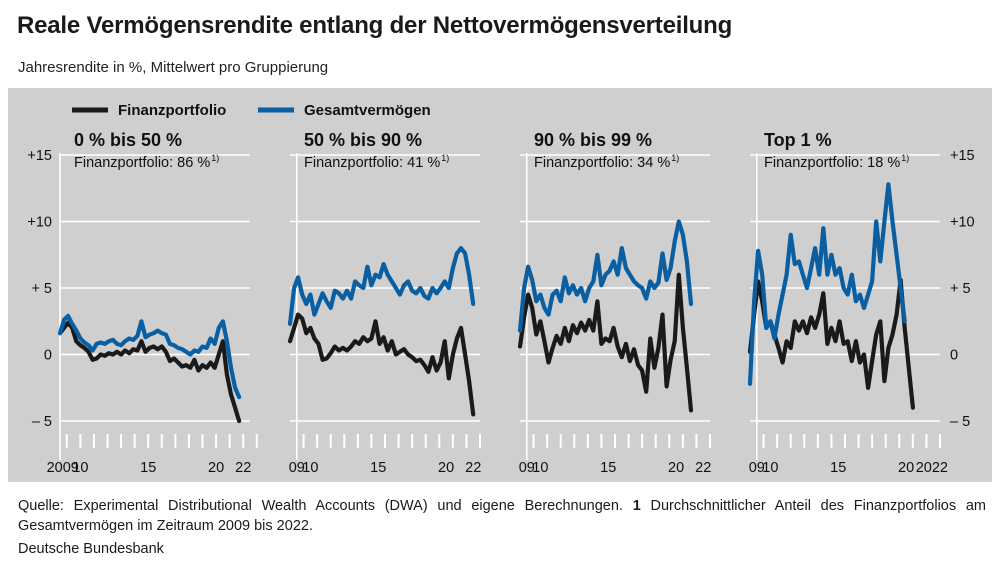  What do you see at coordinates (367, 110) in the screenshot?
I see `legend-label-gesamtvermoegen: Gesamtvermögen` at bounding box center [367, 110].